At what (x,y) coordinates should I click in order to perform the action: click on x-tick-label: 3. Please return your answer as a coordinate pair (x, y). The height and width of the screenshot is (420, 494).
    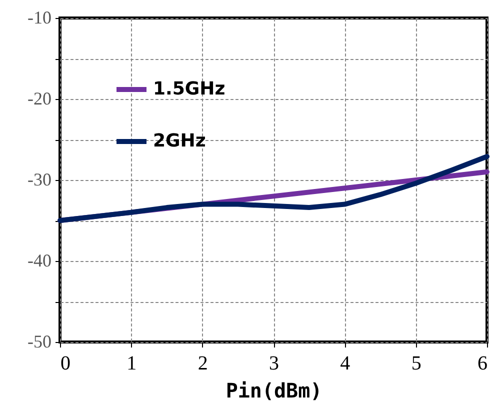
    Looking at the image, I should click on (274, 363).